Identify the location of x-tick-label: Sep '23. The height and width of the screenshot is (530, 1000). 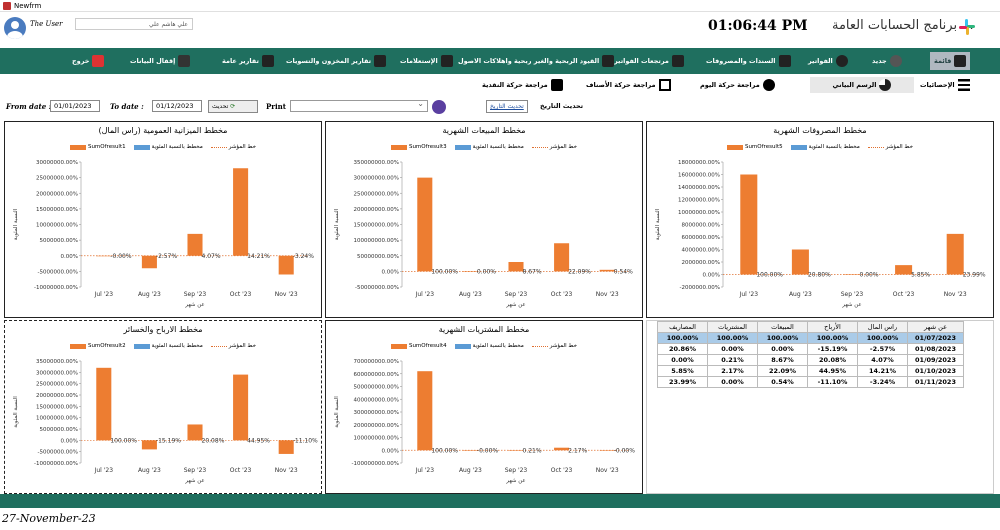
(852, 294).